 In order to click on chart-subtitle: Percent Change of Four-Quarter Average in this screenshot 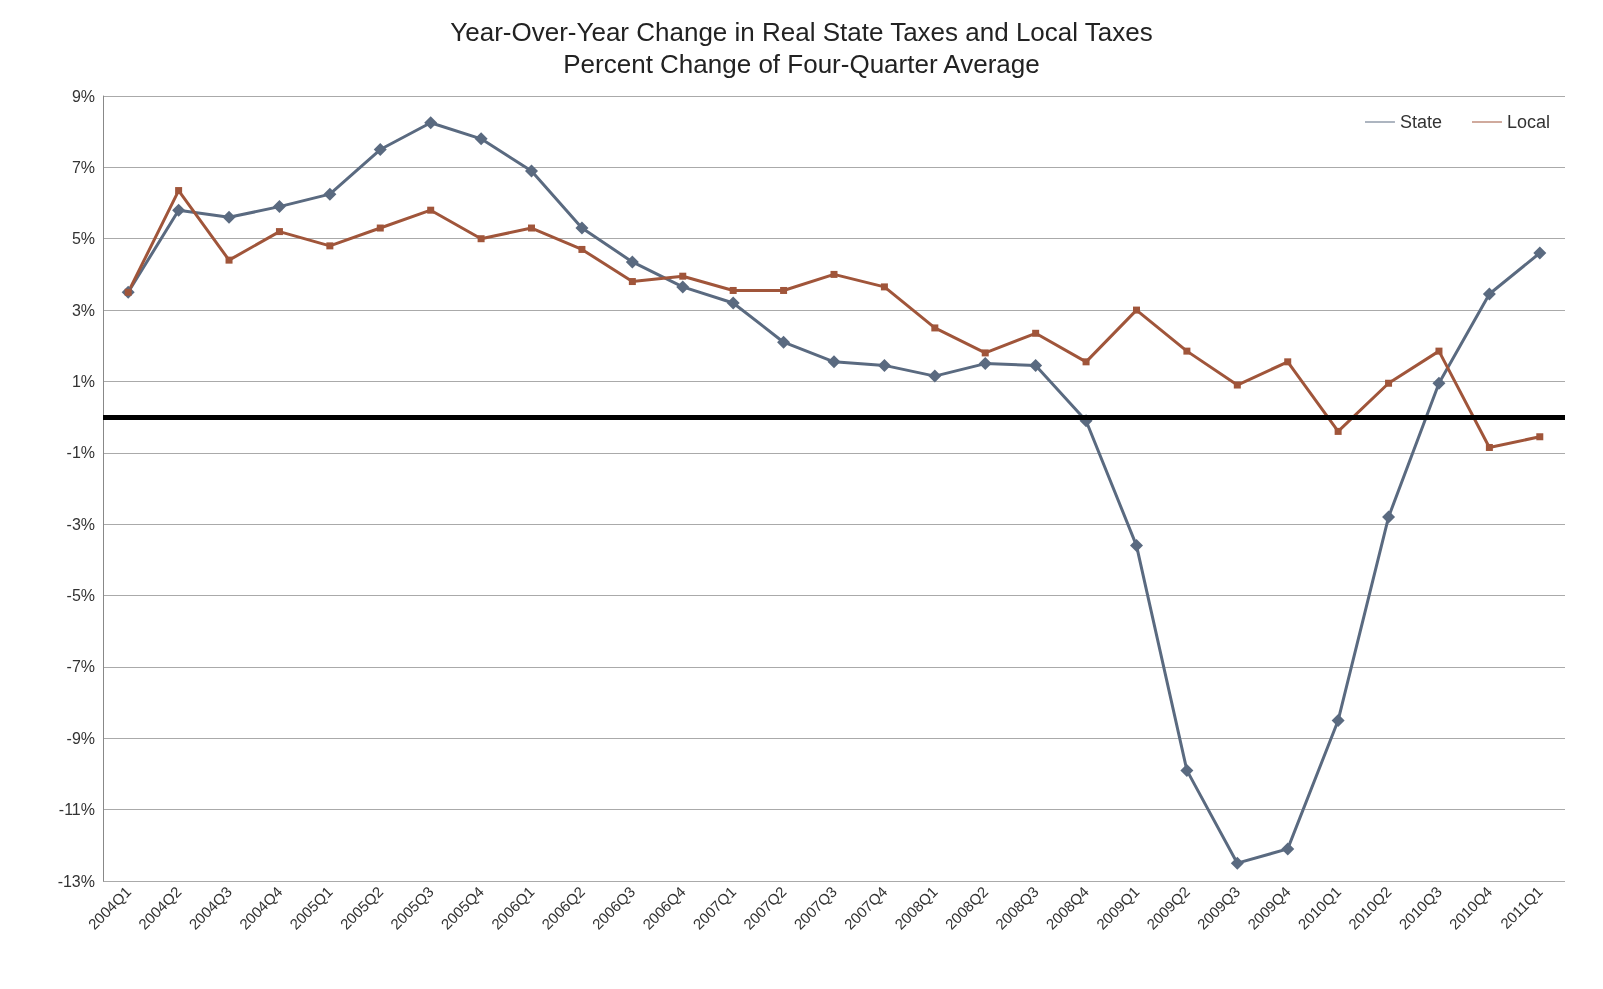, I will do `click(801, 64)`.